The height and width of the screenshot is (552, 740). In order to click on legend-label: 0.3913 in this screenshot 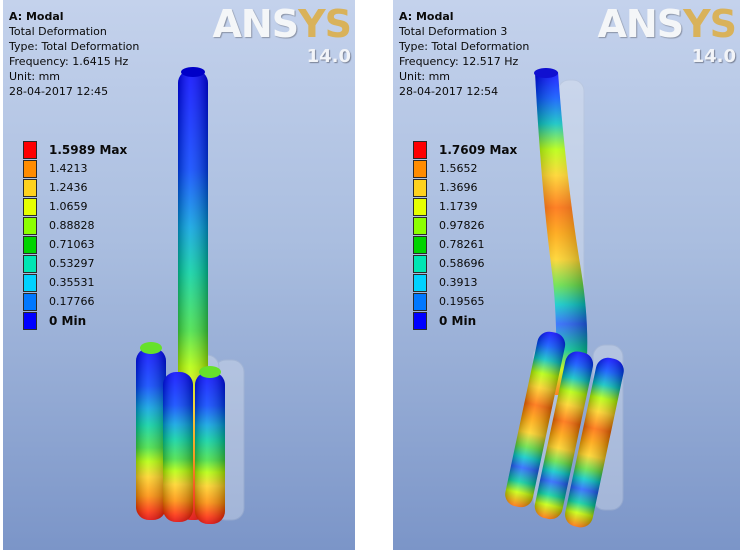, I will do `click(458, 282)`.